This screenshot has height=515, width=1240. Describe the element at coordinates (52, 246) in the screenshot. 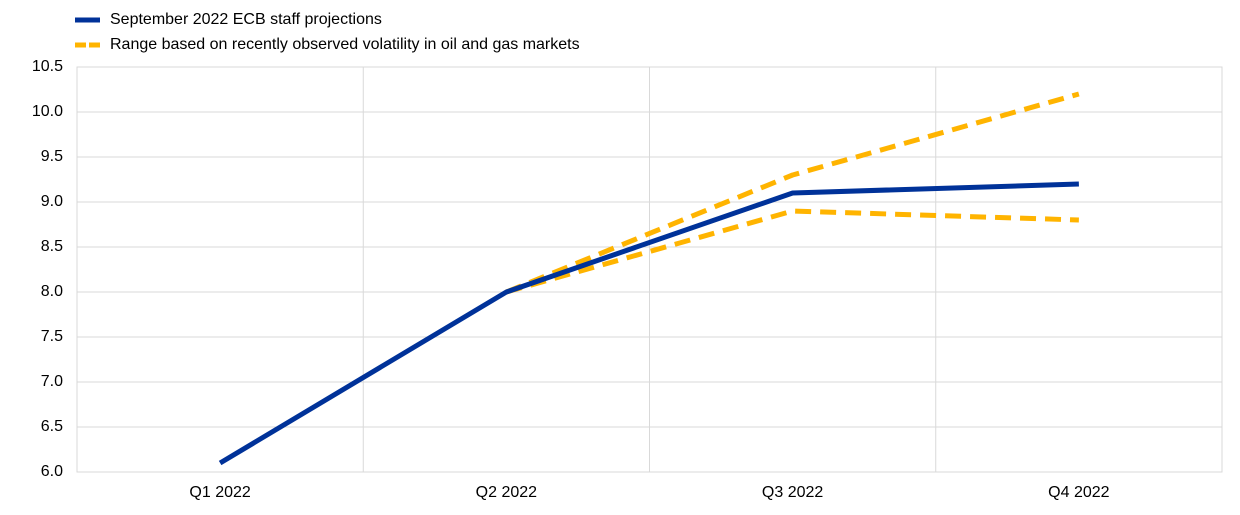

I see `y-tick-label: 8.5` at that location.